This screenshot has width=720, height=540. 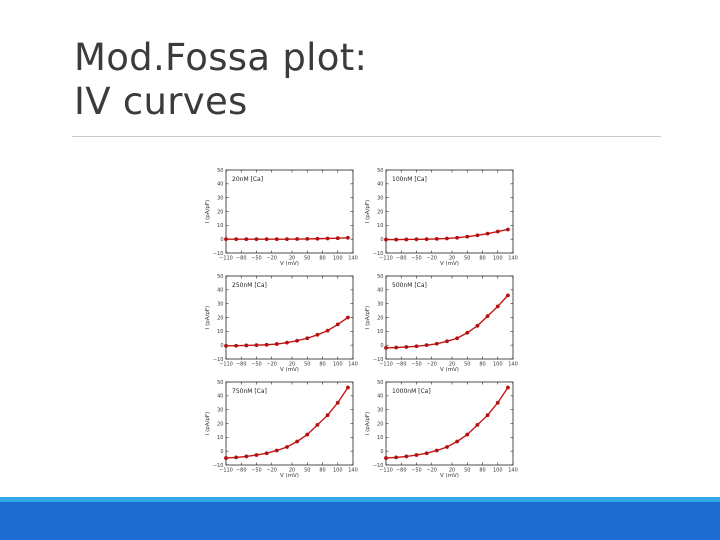 I want to click on panel-annotation: 250nM [Ca], so click(x=249, y=285).